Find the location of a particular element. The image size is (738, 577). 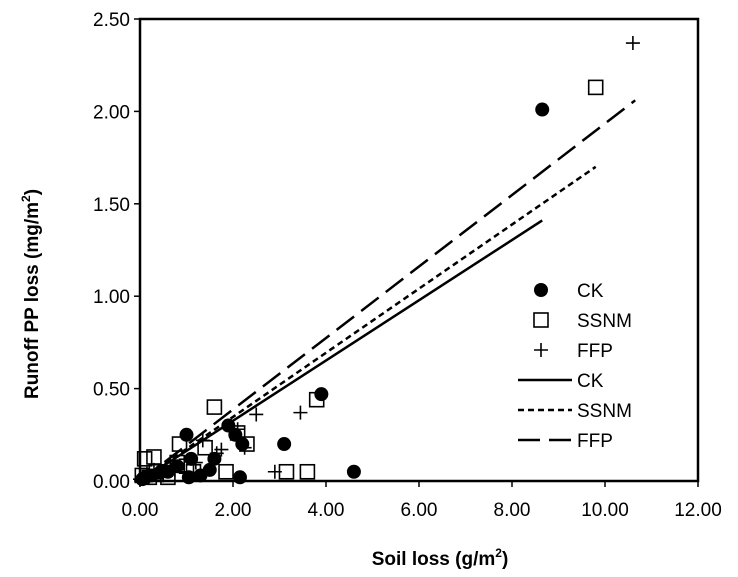

legend-marker-ssnm is located at coordinates (541, 320).